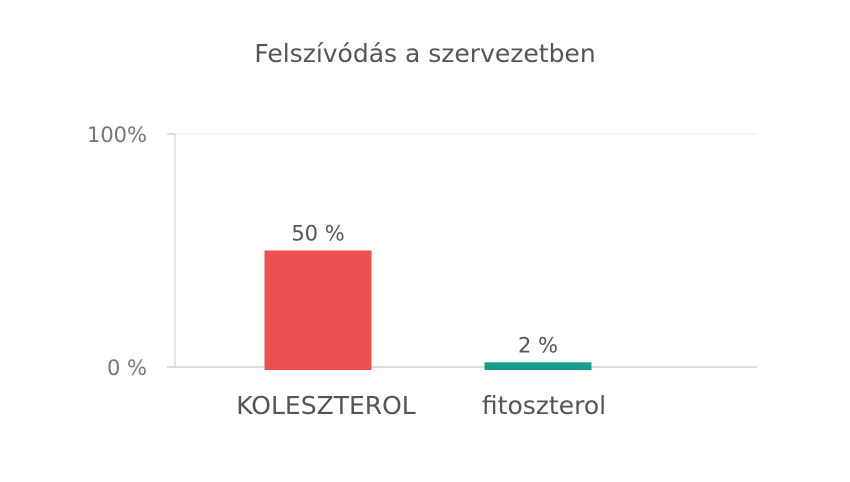  What do you see at coordinates (317, 234) in the screenshot?
I see `value-label: 50 %` at bounding box center [317, 234].